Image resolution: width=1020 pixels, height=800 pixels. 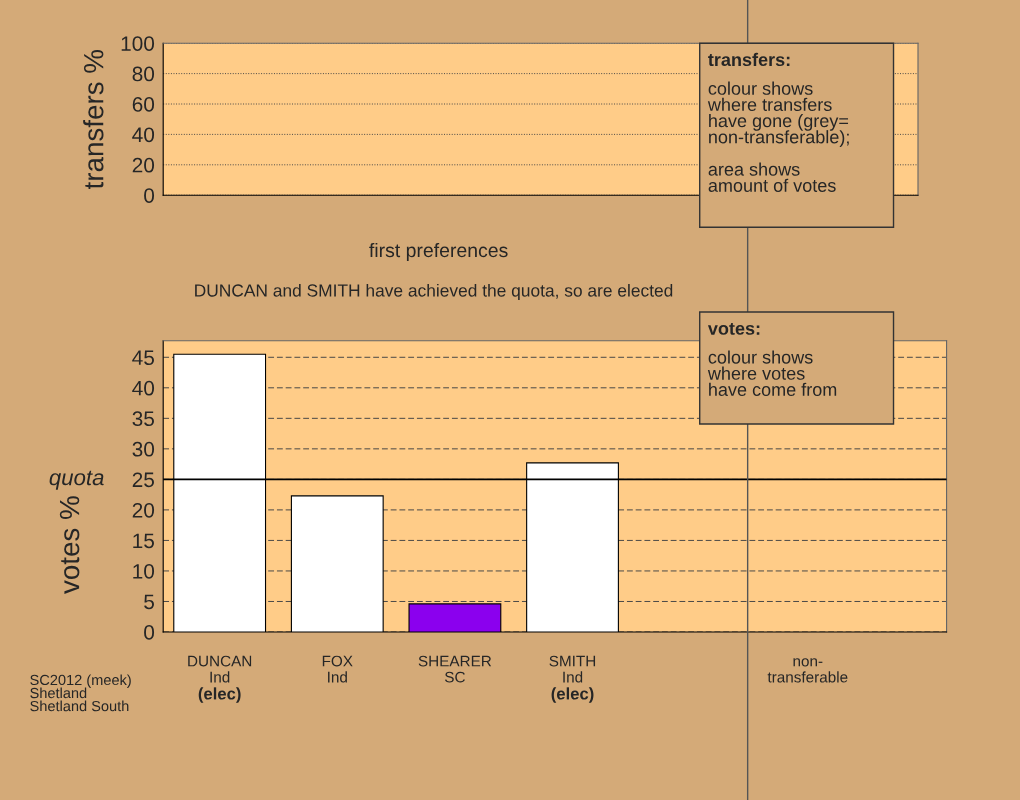 What do you see at coordinates (143, 74) in the screenshot?
I see `y-tick-label: 80` at bounding box center [143, 74].